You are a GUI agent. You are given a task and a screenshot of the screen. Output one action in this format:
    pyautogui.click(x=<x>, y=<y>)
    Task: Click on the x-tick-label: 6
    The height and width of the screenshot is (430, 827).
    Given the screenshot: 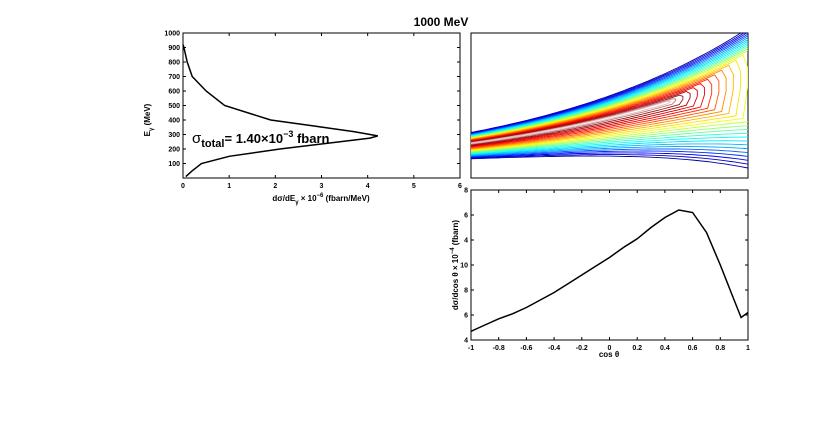 What is the action you would take?
    pyautogui.click(x=460, y=186)
    